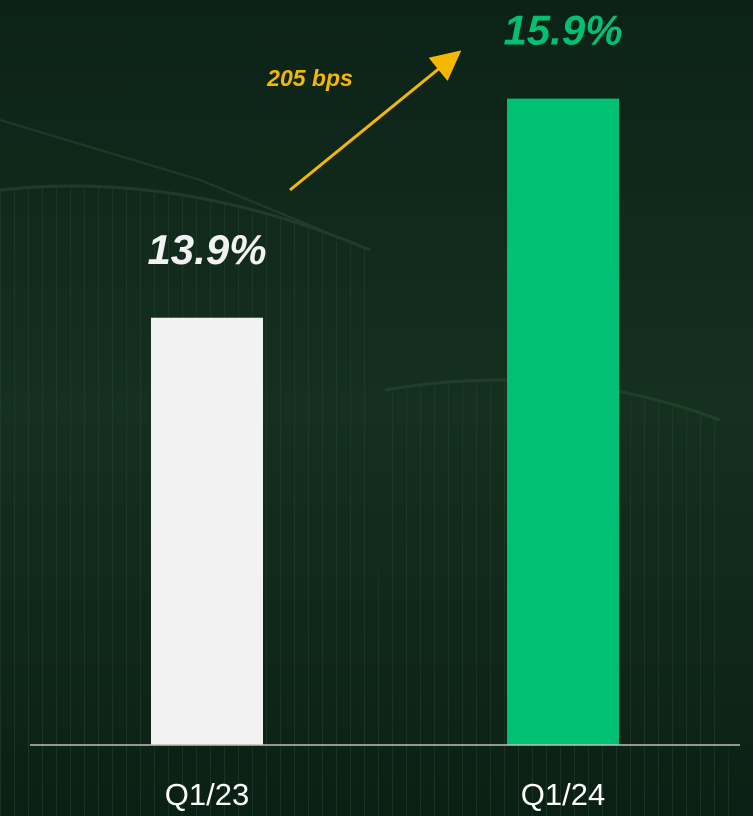 The image size is (753, 816). I want to click on value-label: 15.9%, so click(562, 30).